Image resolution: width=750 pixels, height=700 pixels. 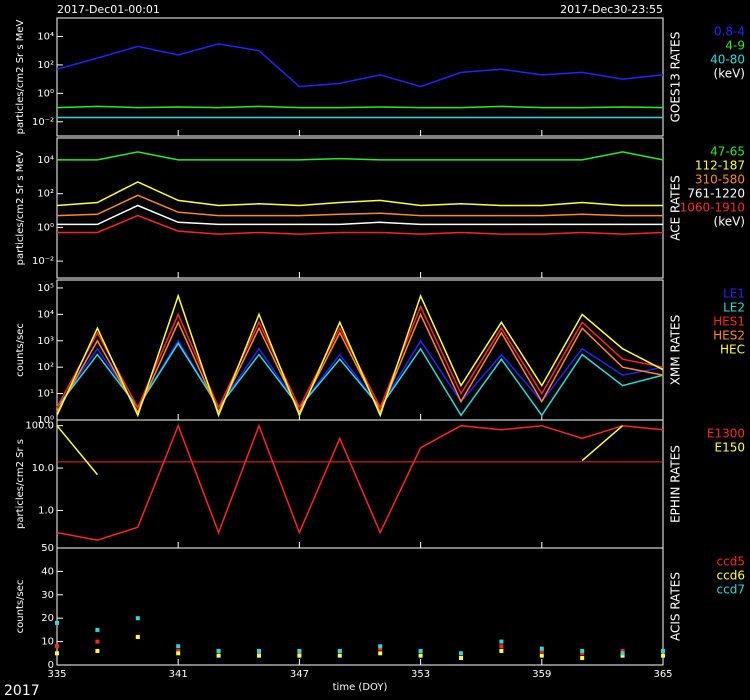 What do you see at coordinates (731, 562) in the screenshot?
I see `legend-entry: ccd5` at bounding box center [731, 562].